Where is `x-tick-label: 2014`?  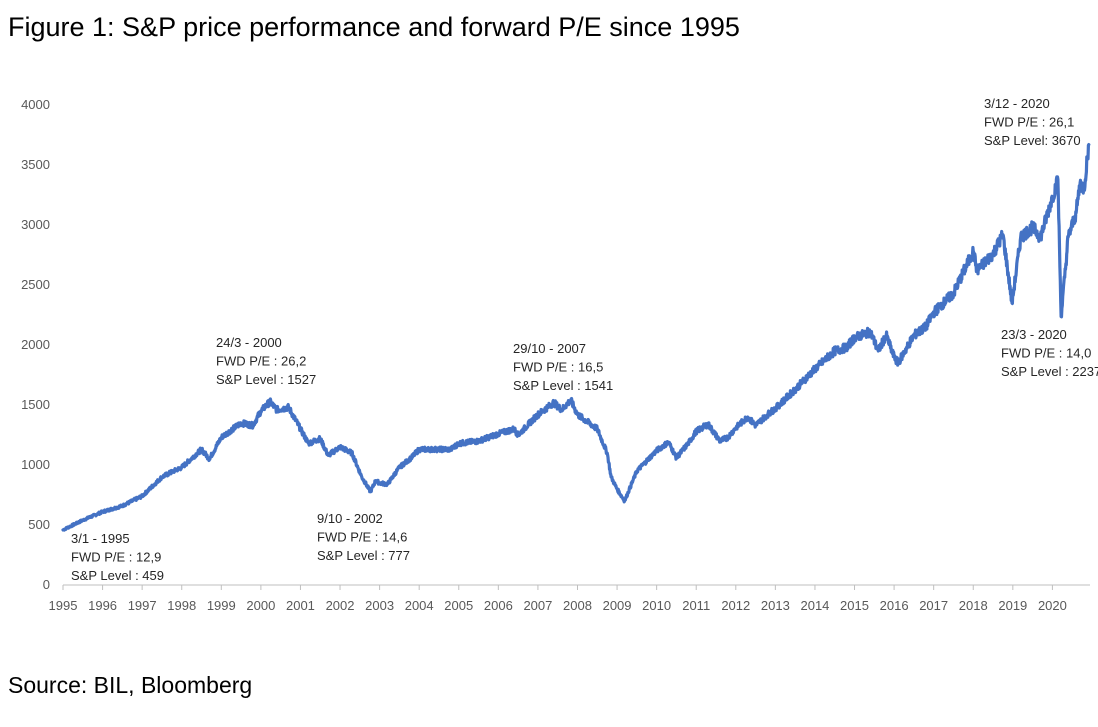 x-tick-label: 2014 is located at coordinates (814, 605).